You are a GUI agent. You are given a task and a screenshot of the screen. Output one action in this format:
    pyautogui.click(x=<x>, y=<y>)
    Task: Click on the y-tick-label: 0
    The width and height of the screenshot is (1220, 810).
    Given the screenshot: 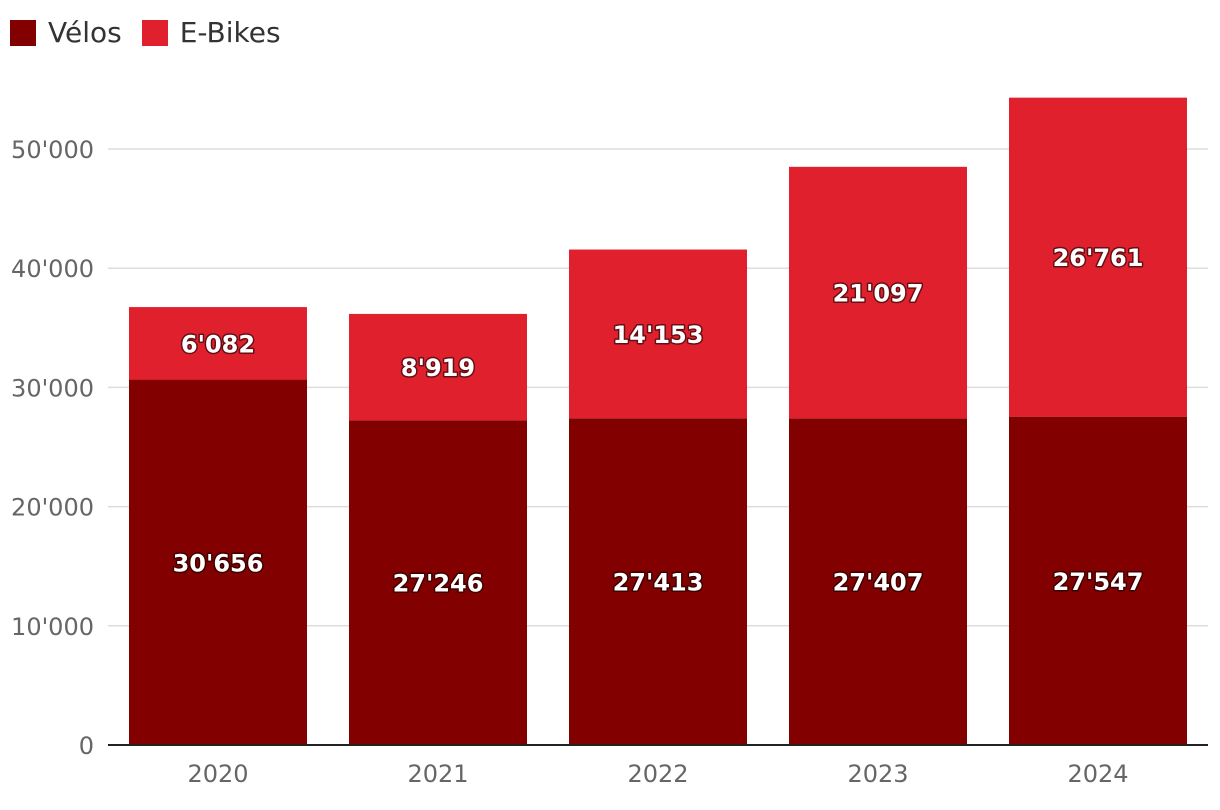 What is the action you would take?
    pyautogui.click(x=86, y=746)
    